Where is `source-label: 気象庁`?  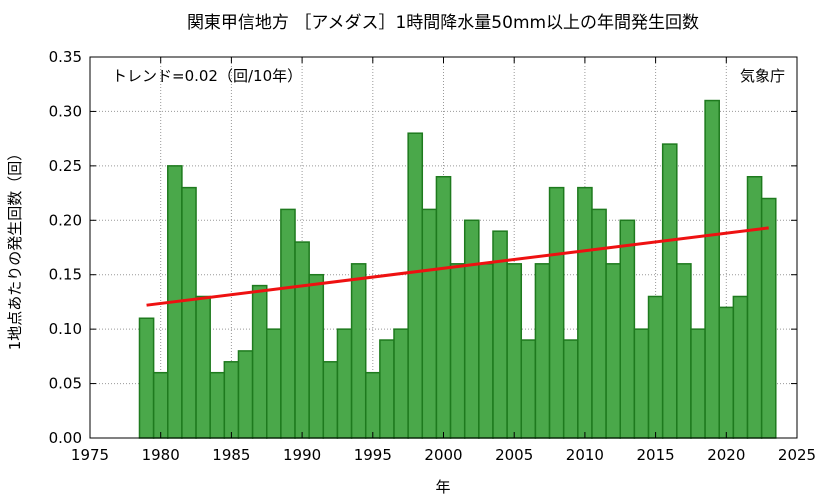 source-label: 気象庁 is located at coordinates (762, 76).